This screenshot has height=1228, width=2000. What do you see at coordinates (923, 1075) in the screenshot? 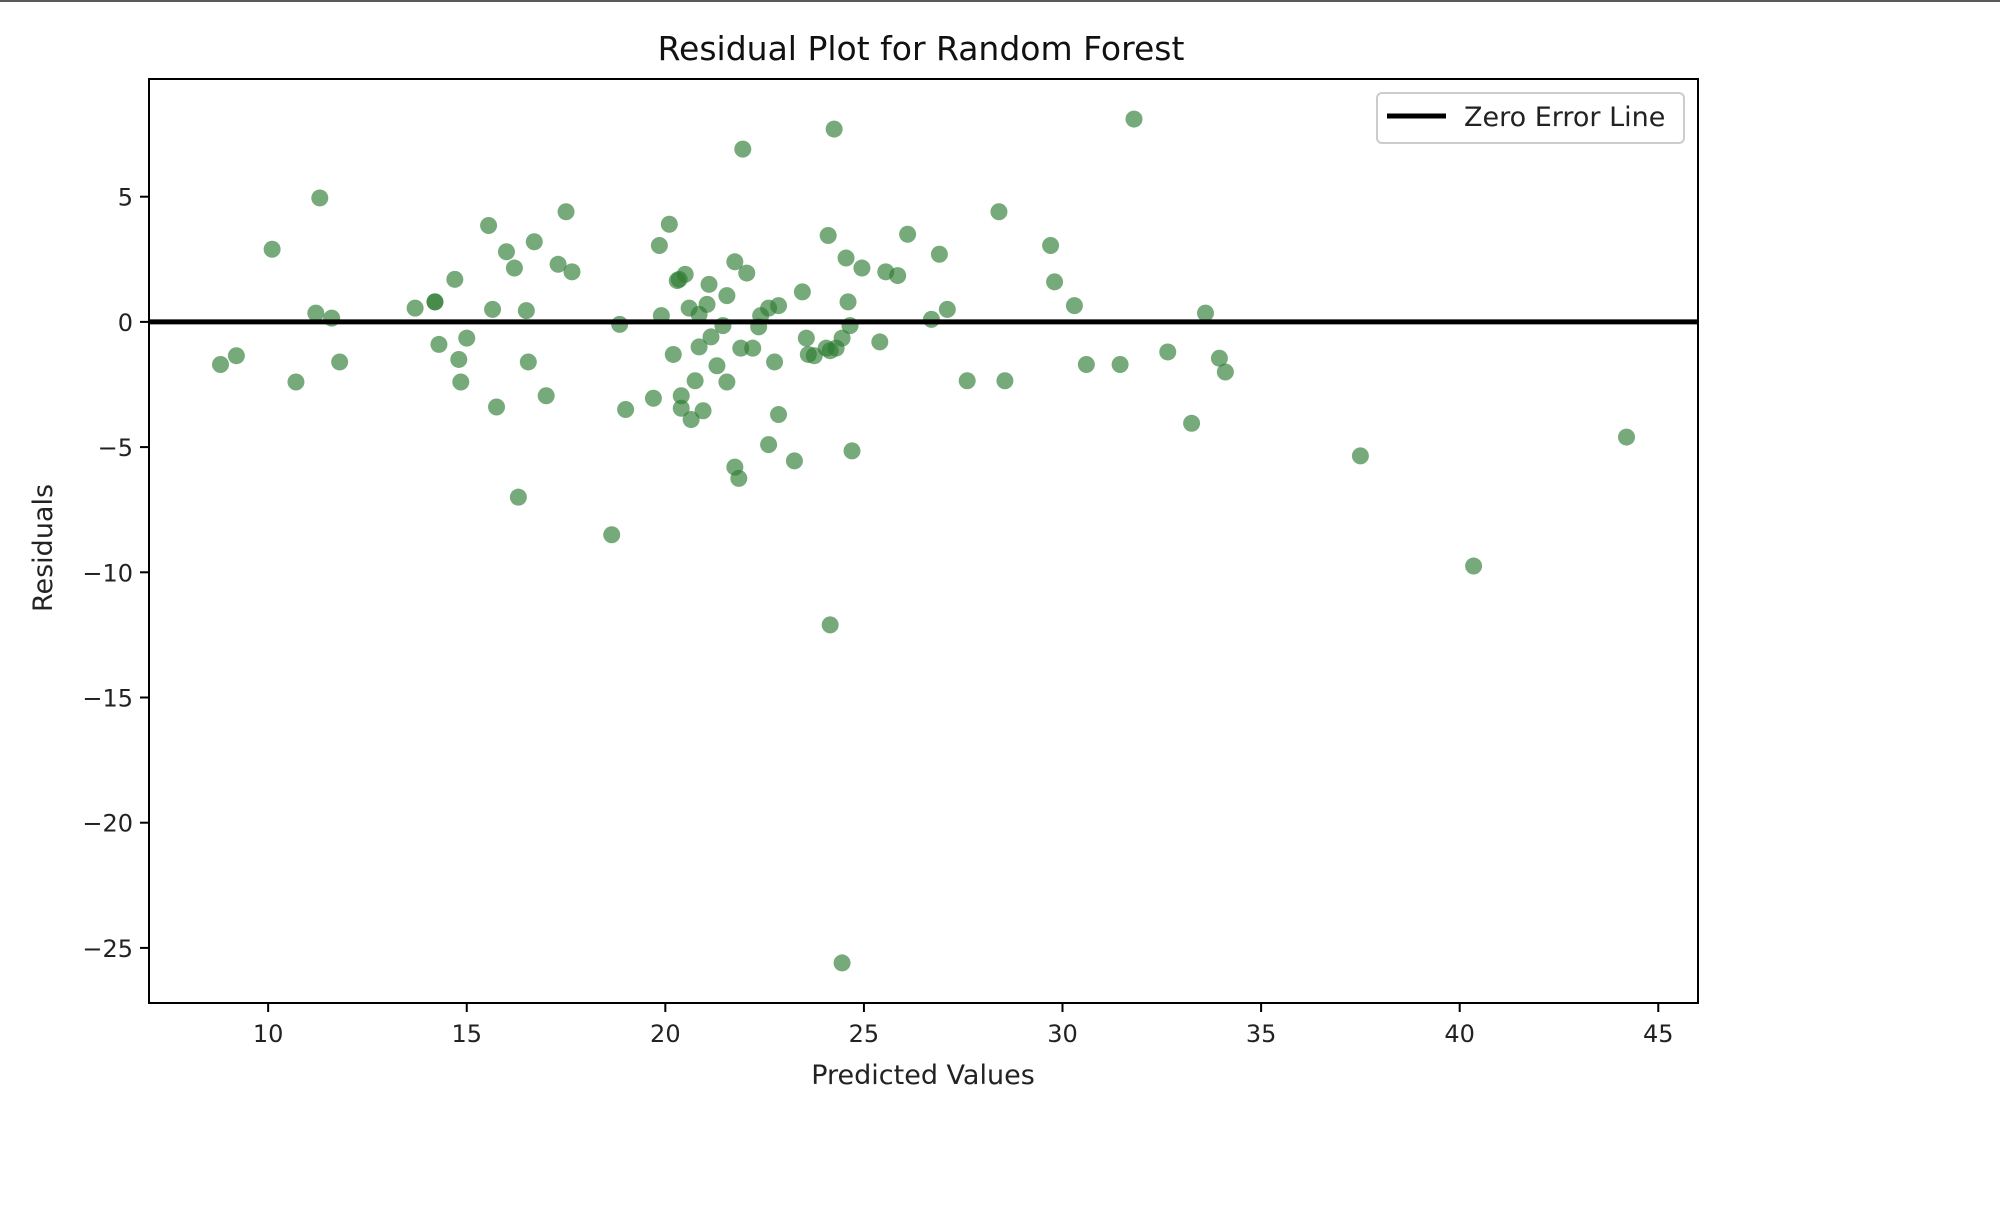
I see `x-axis-label: Predicted Values` at bounding box center [923, 1075].